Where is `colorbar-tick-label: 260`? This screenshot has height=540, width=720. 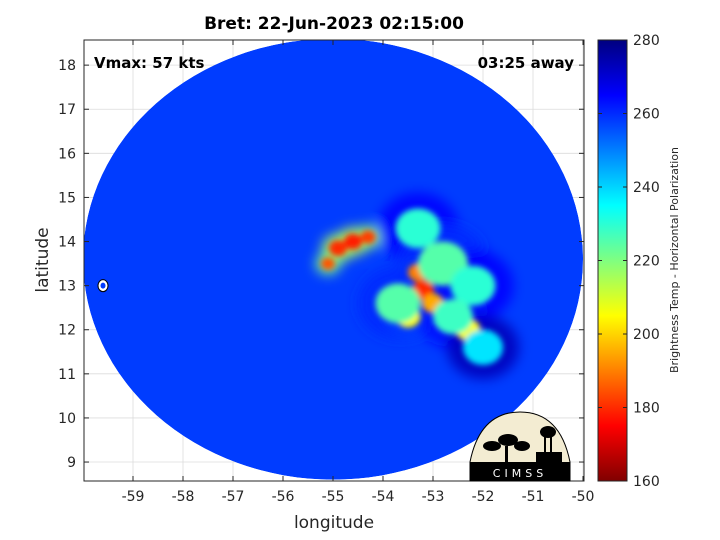 colorbar-tick-label: 260 is located at coordinates (646, 115).